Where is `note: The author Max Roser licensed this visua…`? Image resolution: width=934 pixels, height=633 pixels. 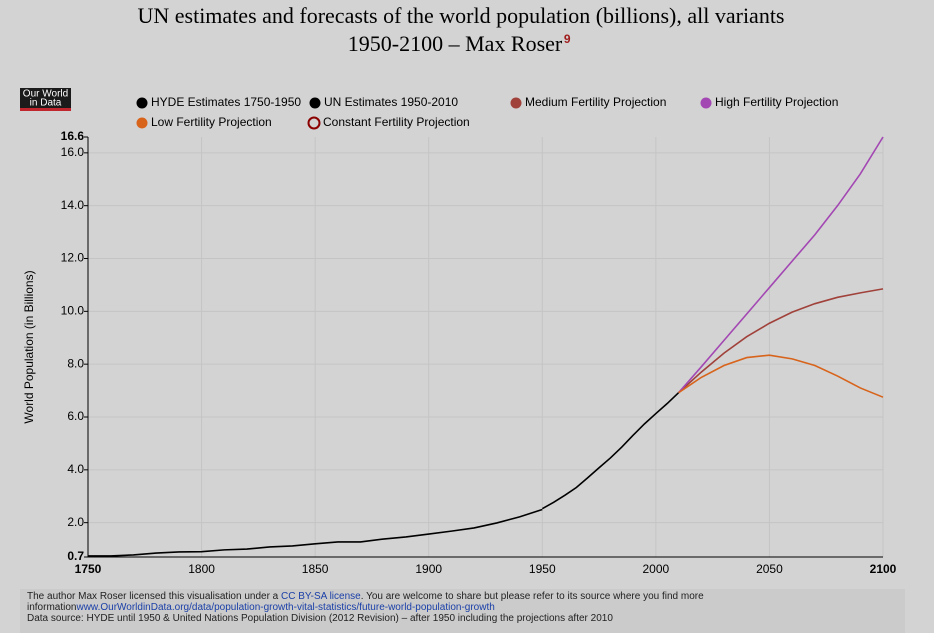
note: The author Max Roser licensed this visua… is located at coordinates (154, 596).